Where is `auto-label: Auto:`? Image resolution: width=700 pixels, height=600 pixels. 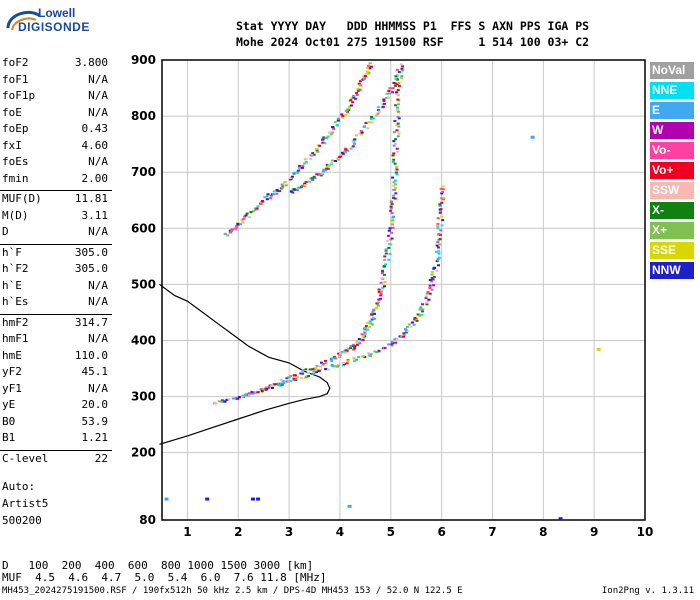 auto-label: Auto: is located at coordinates (19, 486).